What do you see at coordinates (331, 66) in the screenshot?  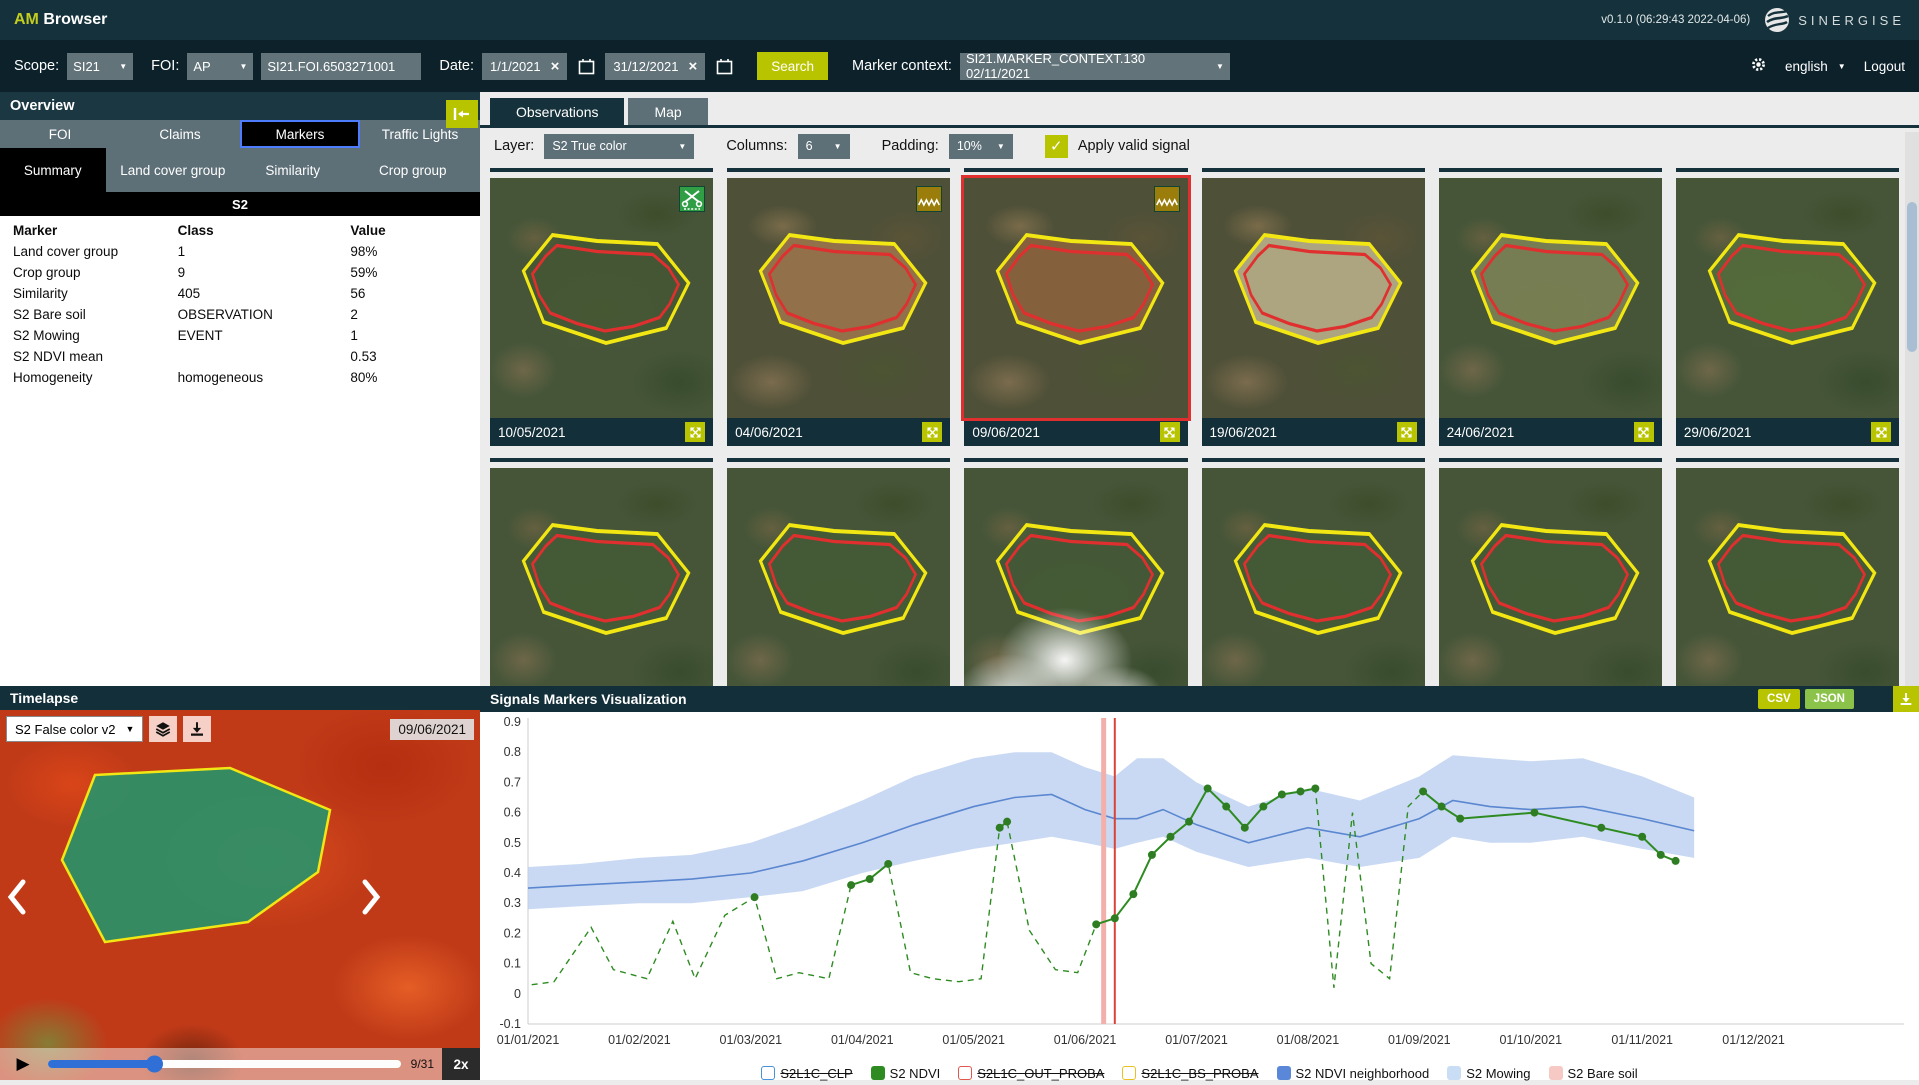 I see `foi-id-value: SI21.FOI.6503271001` at bounding box center [331, 66].